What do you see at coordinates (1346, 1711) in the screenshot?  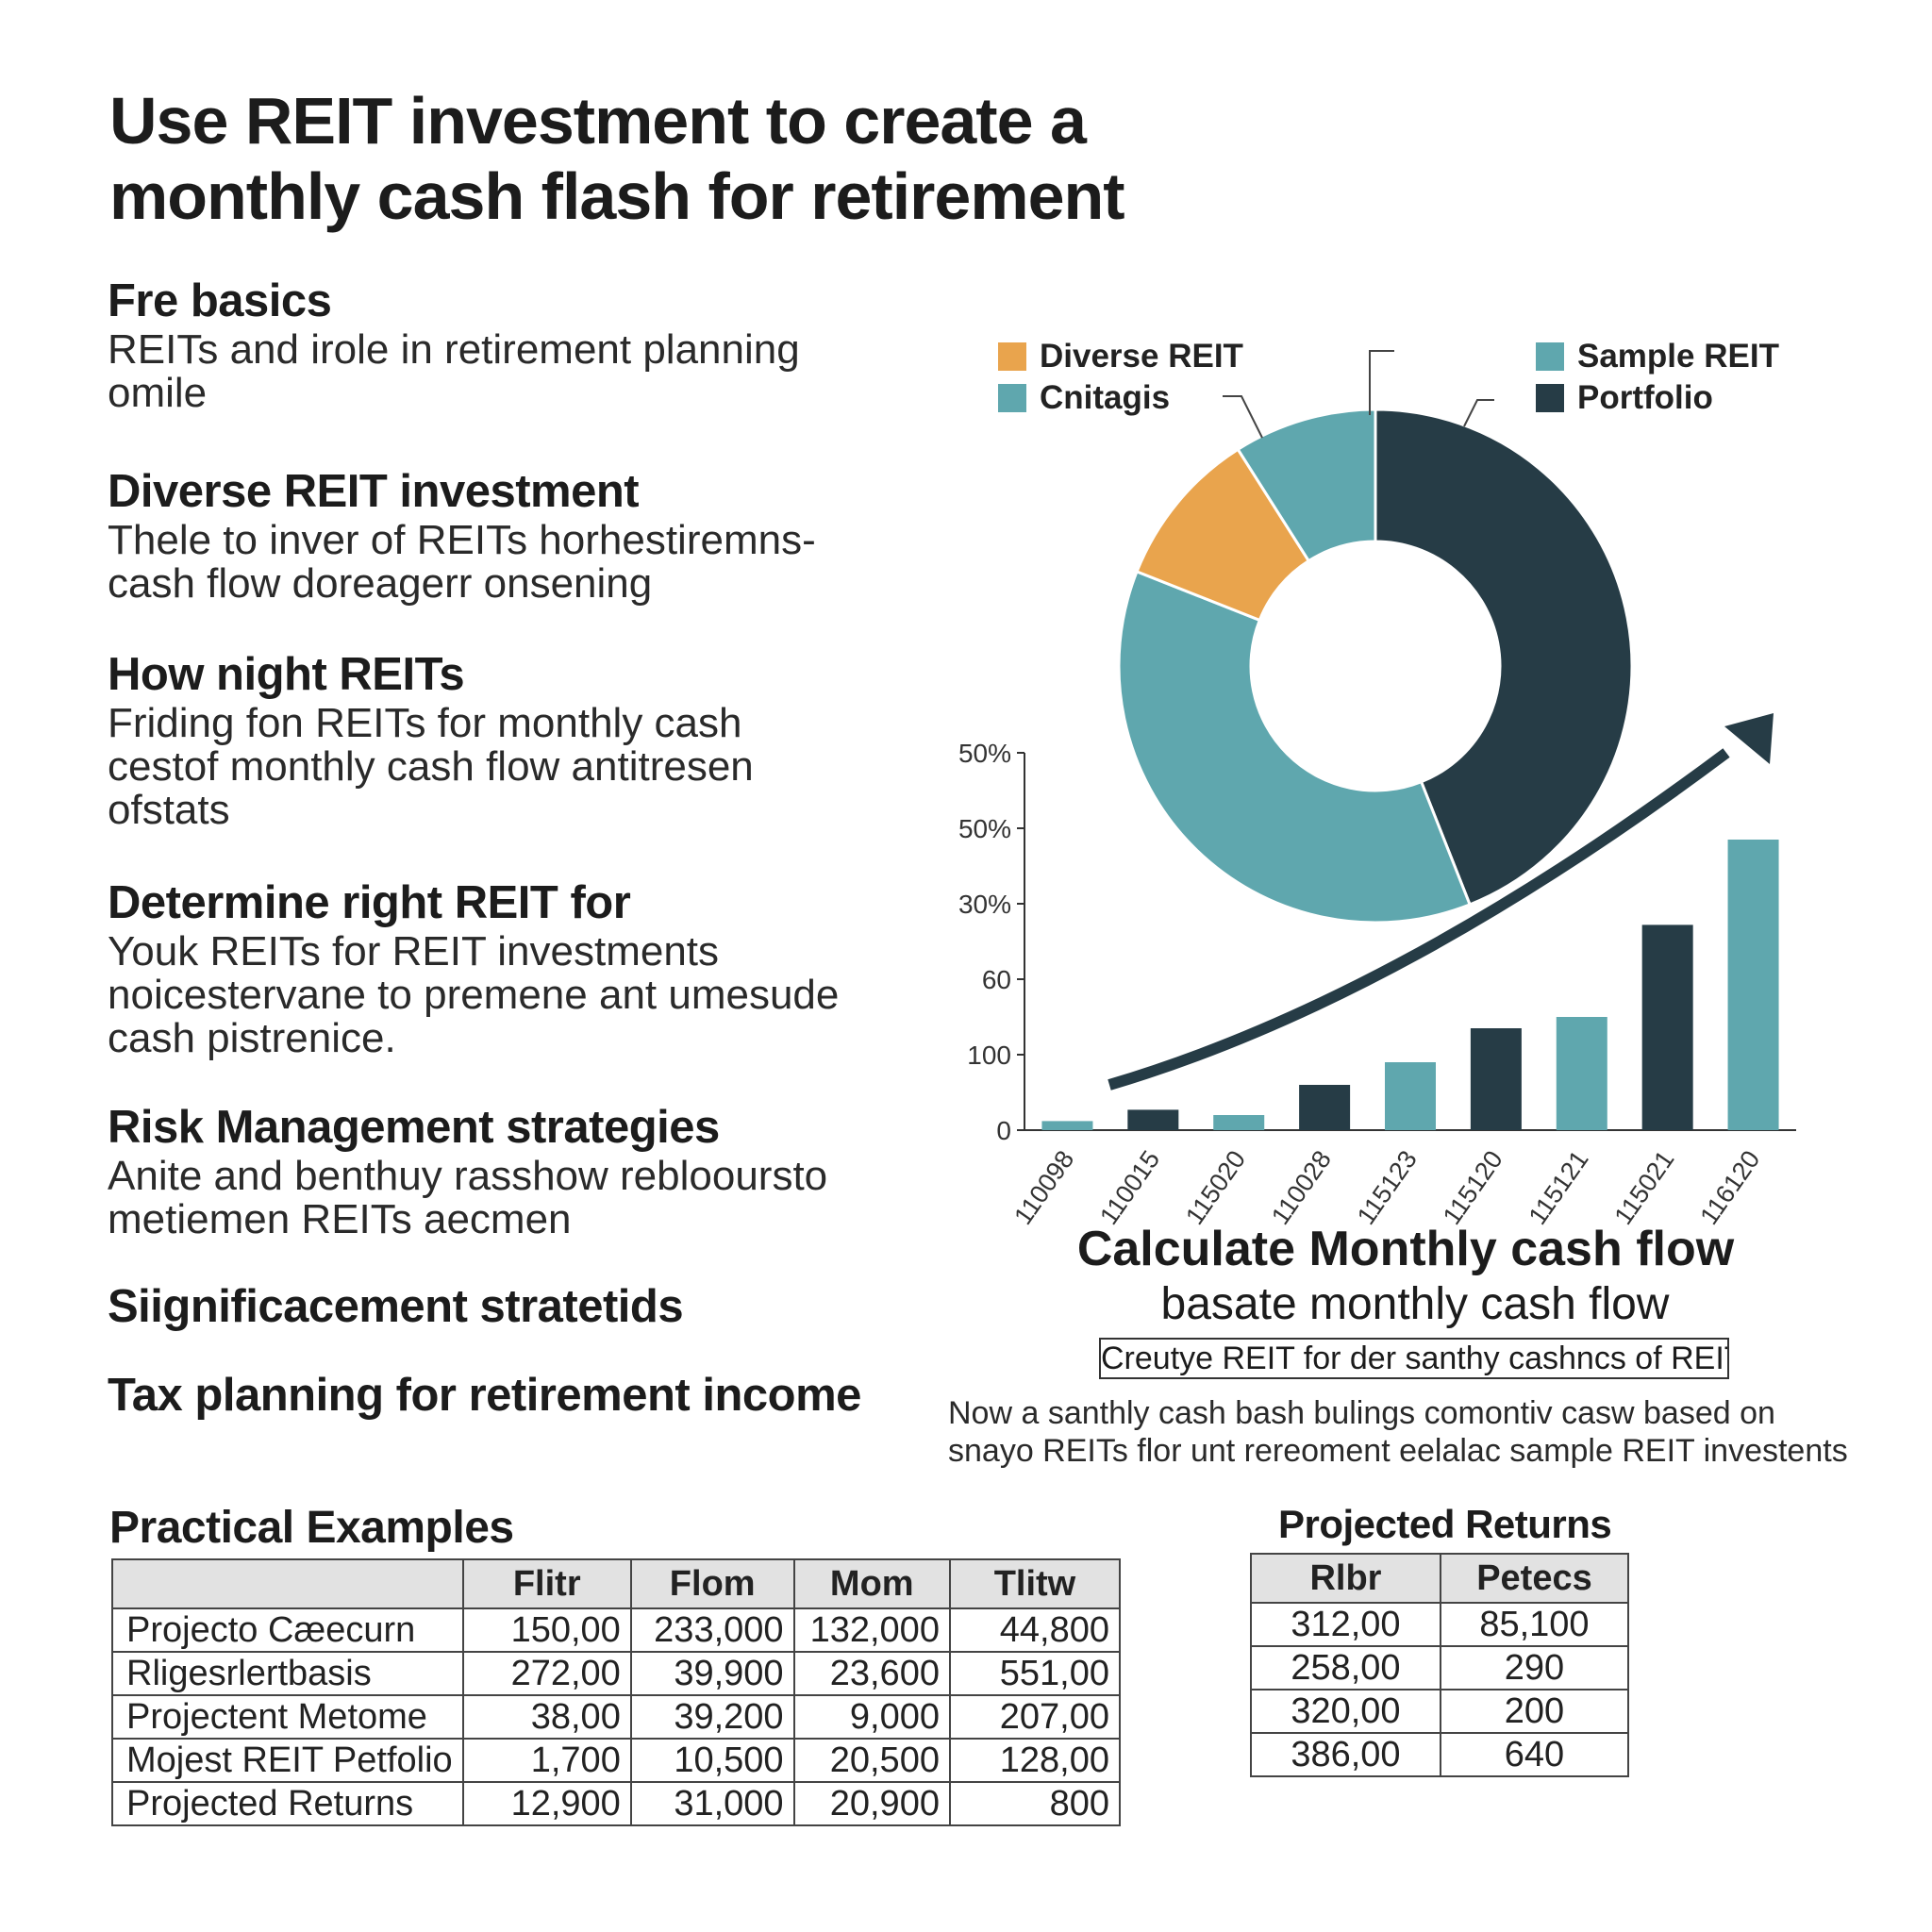 I see `table-cell: 320,00` at bounding box center [1346, 1711].